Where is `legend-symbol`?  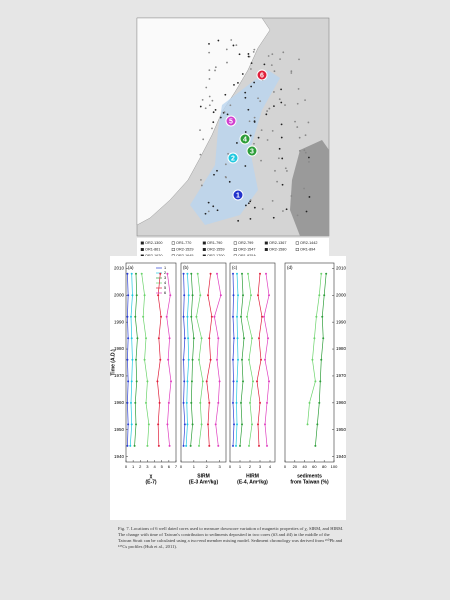 legend-symbol is located at coordinates (173, 249).